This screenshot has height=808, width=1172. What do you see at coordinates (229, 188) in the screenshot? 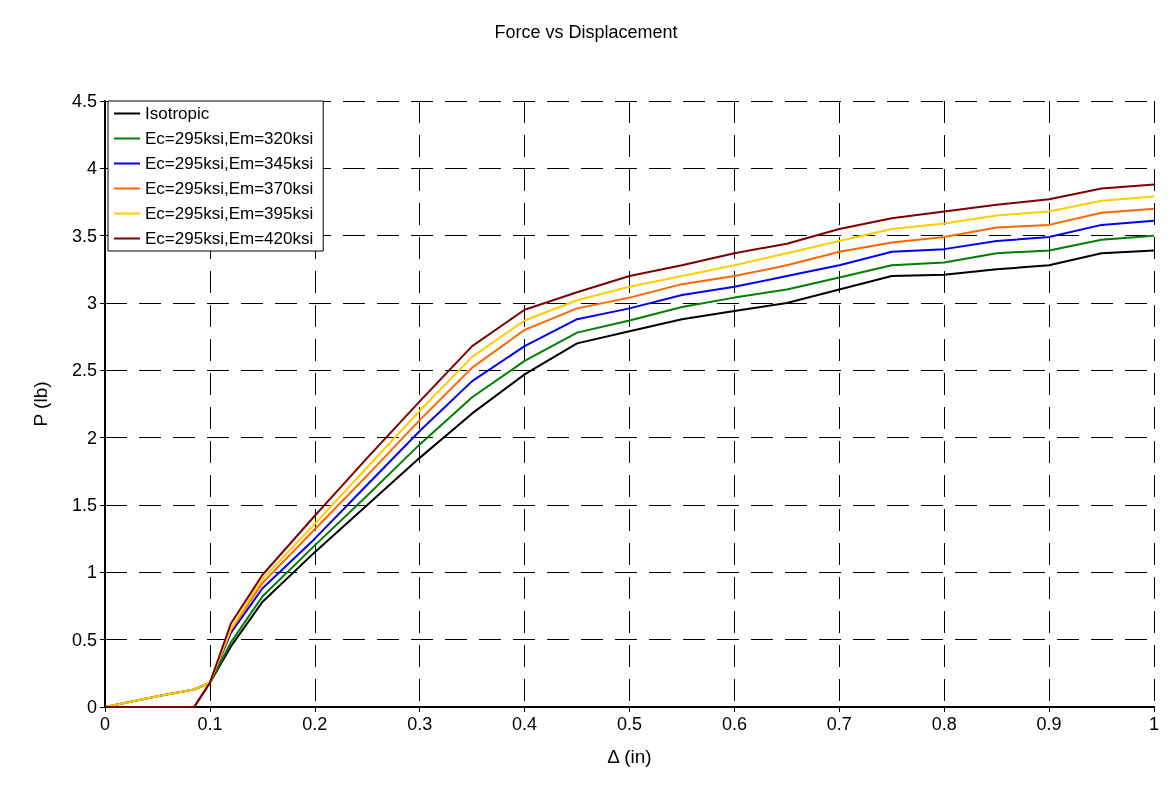
I see `legend-label: Ec=295ksi,Em=370ksi` at bounding box center [229, 188].